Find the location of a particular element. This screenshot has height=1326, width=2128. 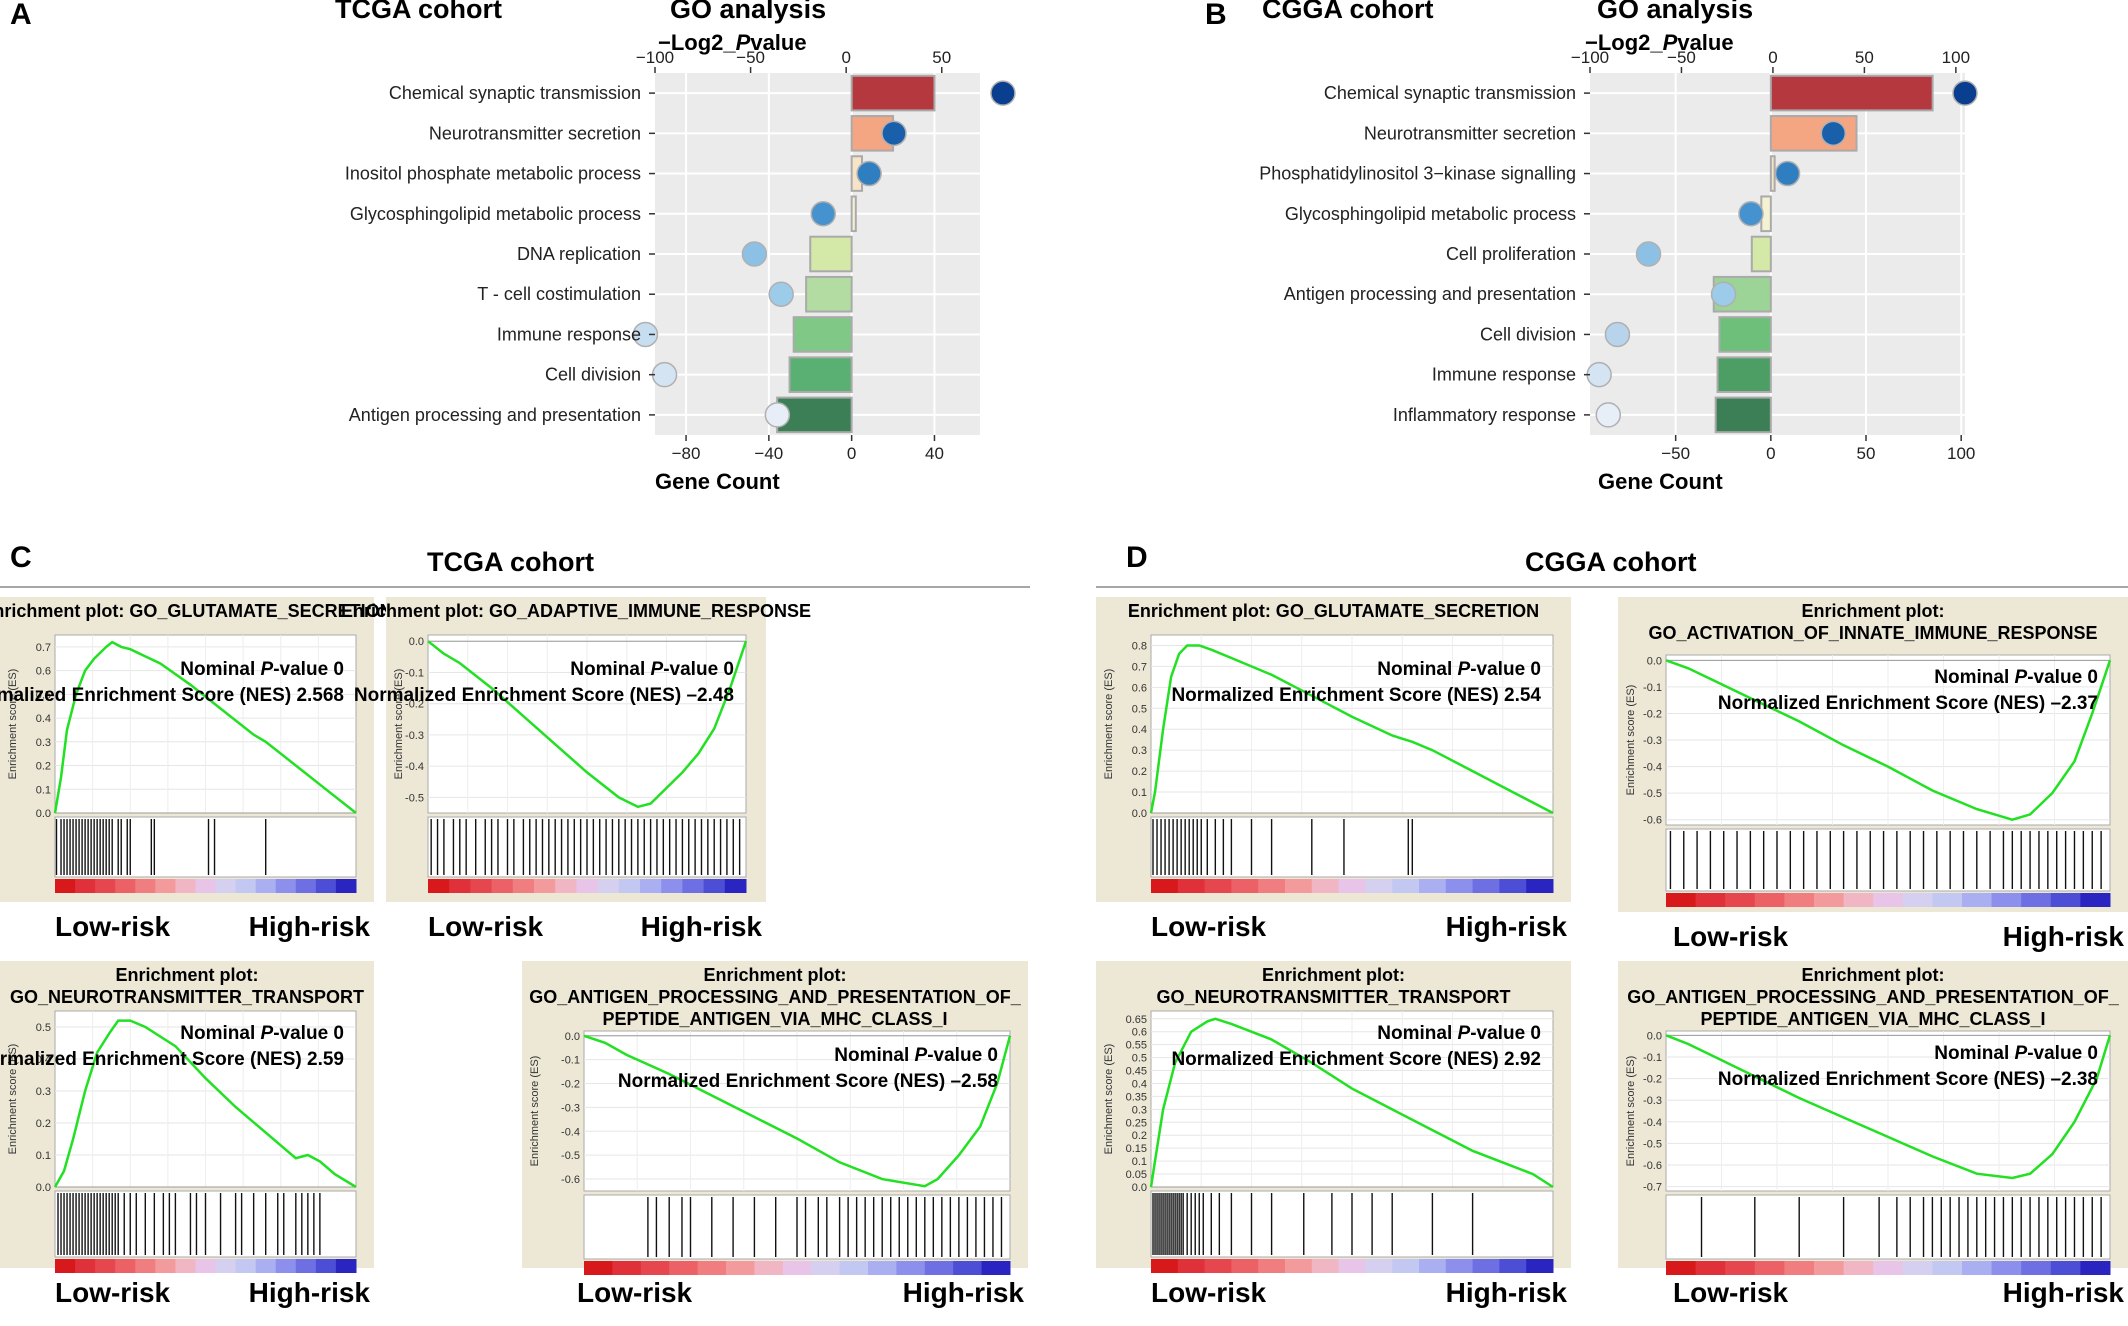

y-tick-label: 0.15 is located at coordinates (1136, 1149).